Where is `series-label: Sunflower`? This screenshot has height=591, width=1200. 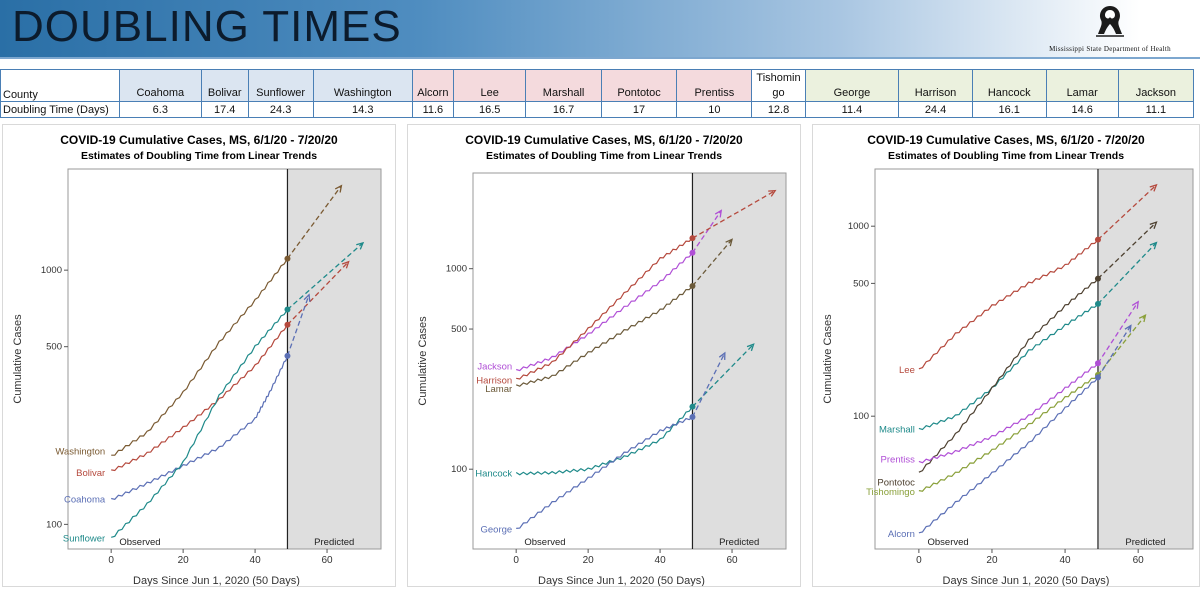
series-label: Sunflower is located at coordinates (84, 538).